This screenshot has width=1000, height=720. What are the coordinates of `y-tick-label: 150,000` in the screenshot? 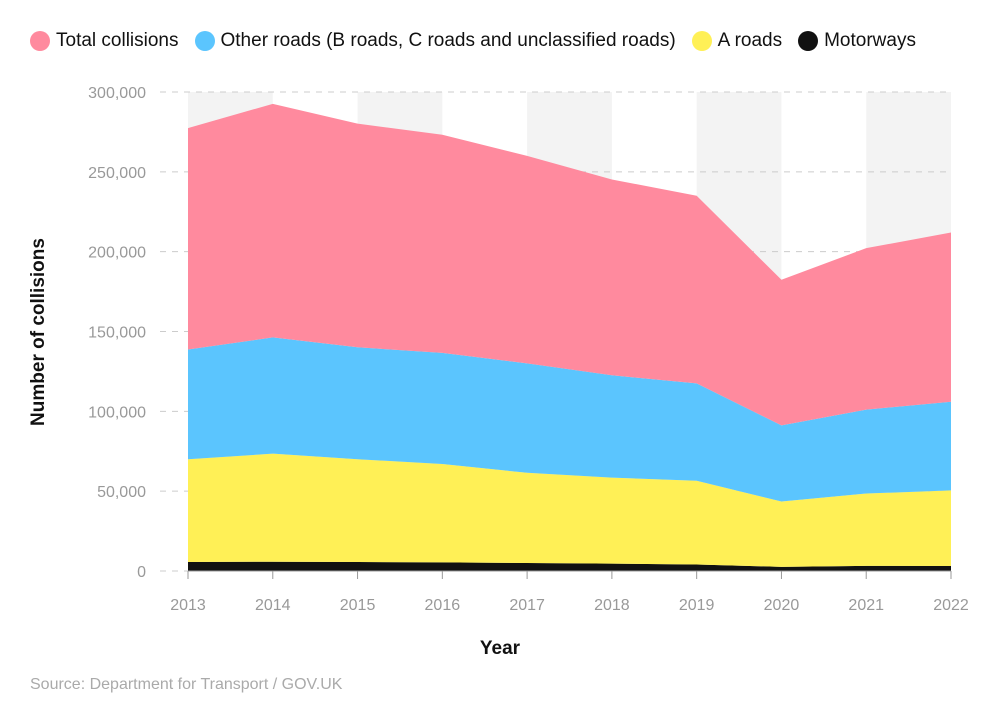 It's located at (117, 333).